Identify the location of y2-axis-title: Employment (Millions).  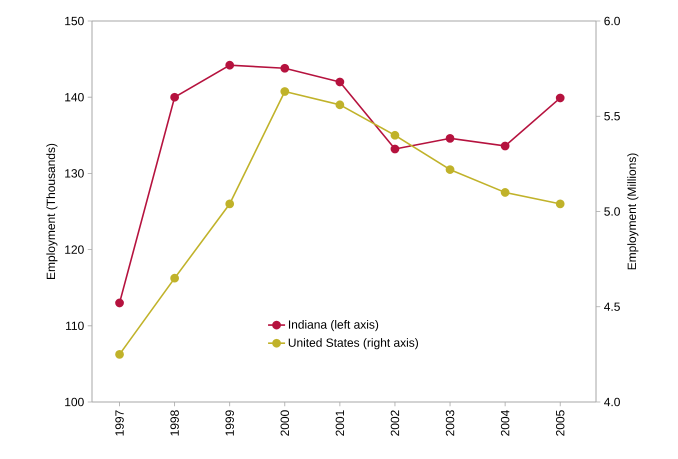
(632, 211).